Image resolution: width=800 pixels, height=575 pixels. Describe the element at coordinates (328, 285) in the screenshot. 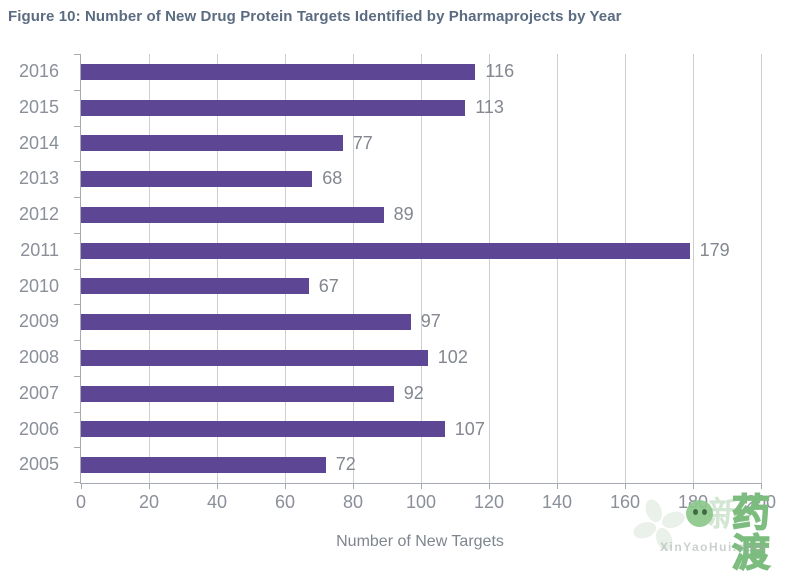

I see `value-label: 67` at that location.